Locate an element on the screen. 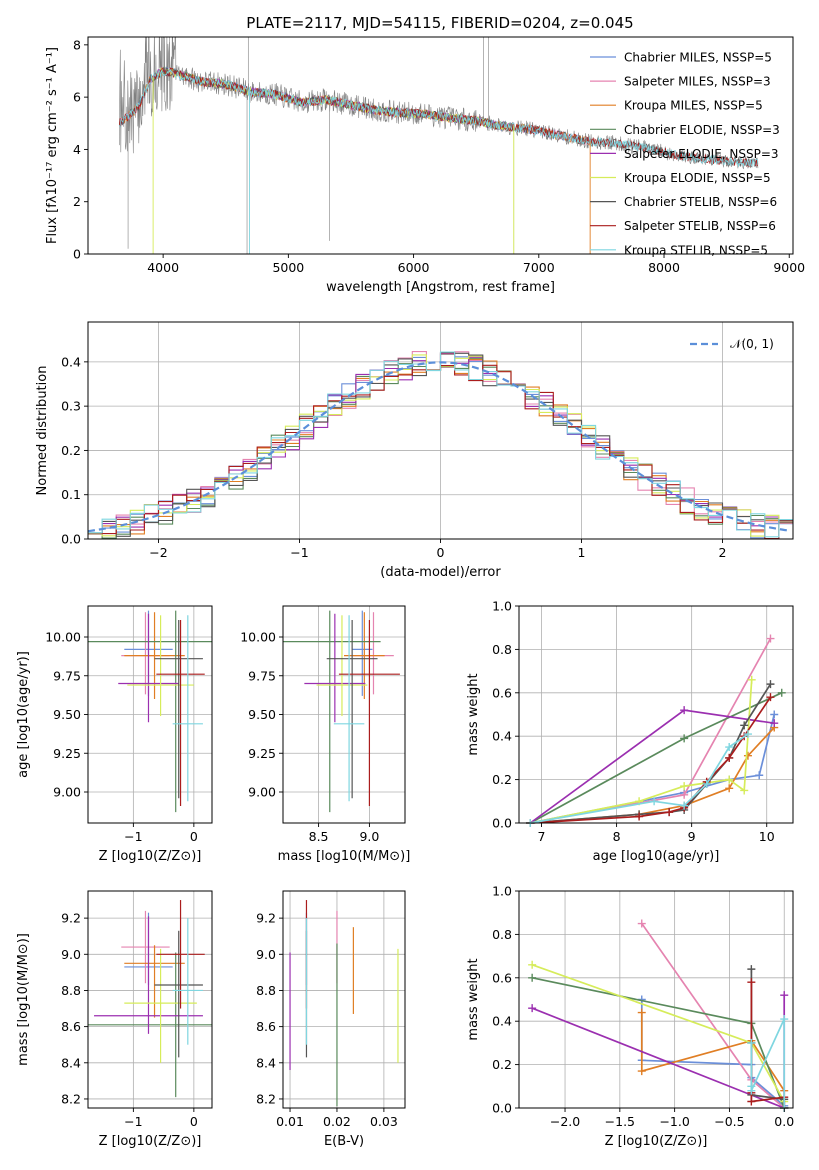 The width and height of the screenshot is (819, 1170). y-tick-label: 8.8 is located at coordinates (266, 990).